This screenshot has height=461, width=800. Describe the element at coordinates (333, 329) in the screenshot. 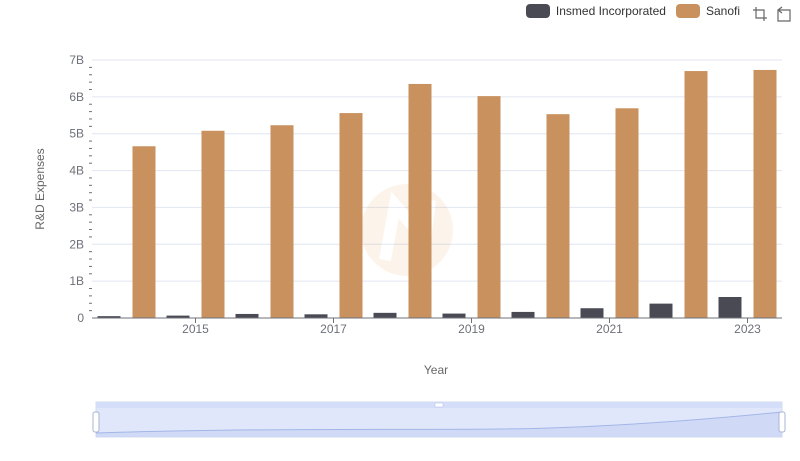

I see `x-tick-label: 2017` at that location.